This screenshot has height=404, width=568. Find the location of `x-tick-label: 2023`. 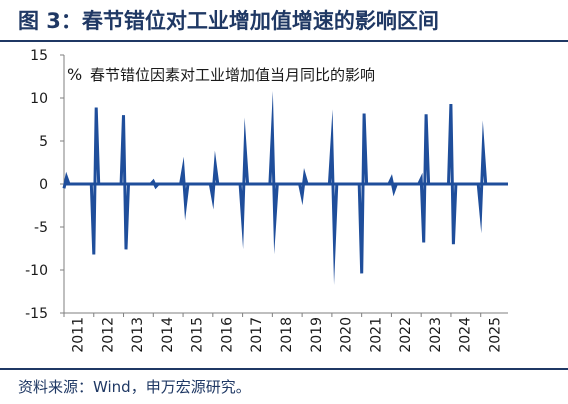

x-tick-label: 2023 is located at coordinates (436, 335).